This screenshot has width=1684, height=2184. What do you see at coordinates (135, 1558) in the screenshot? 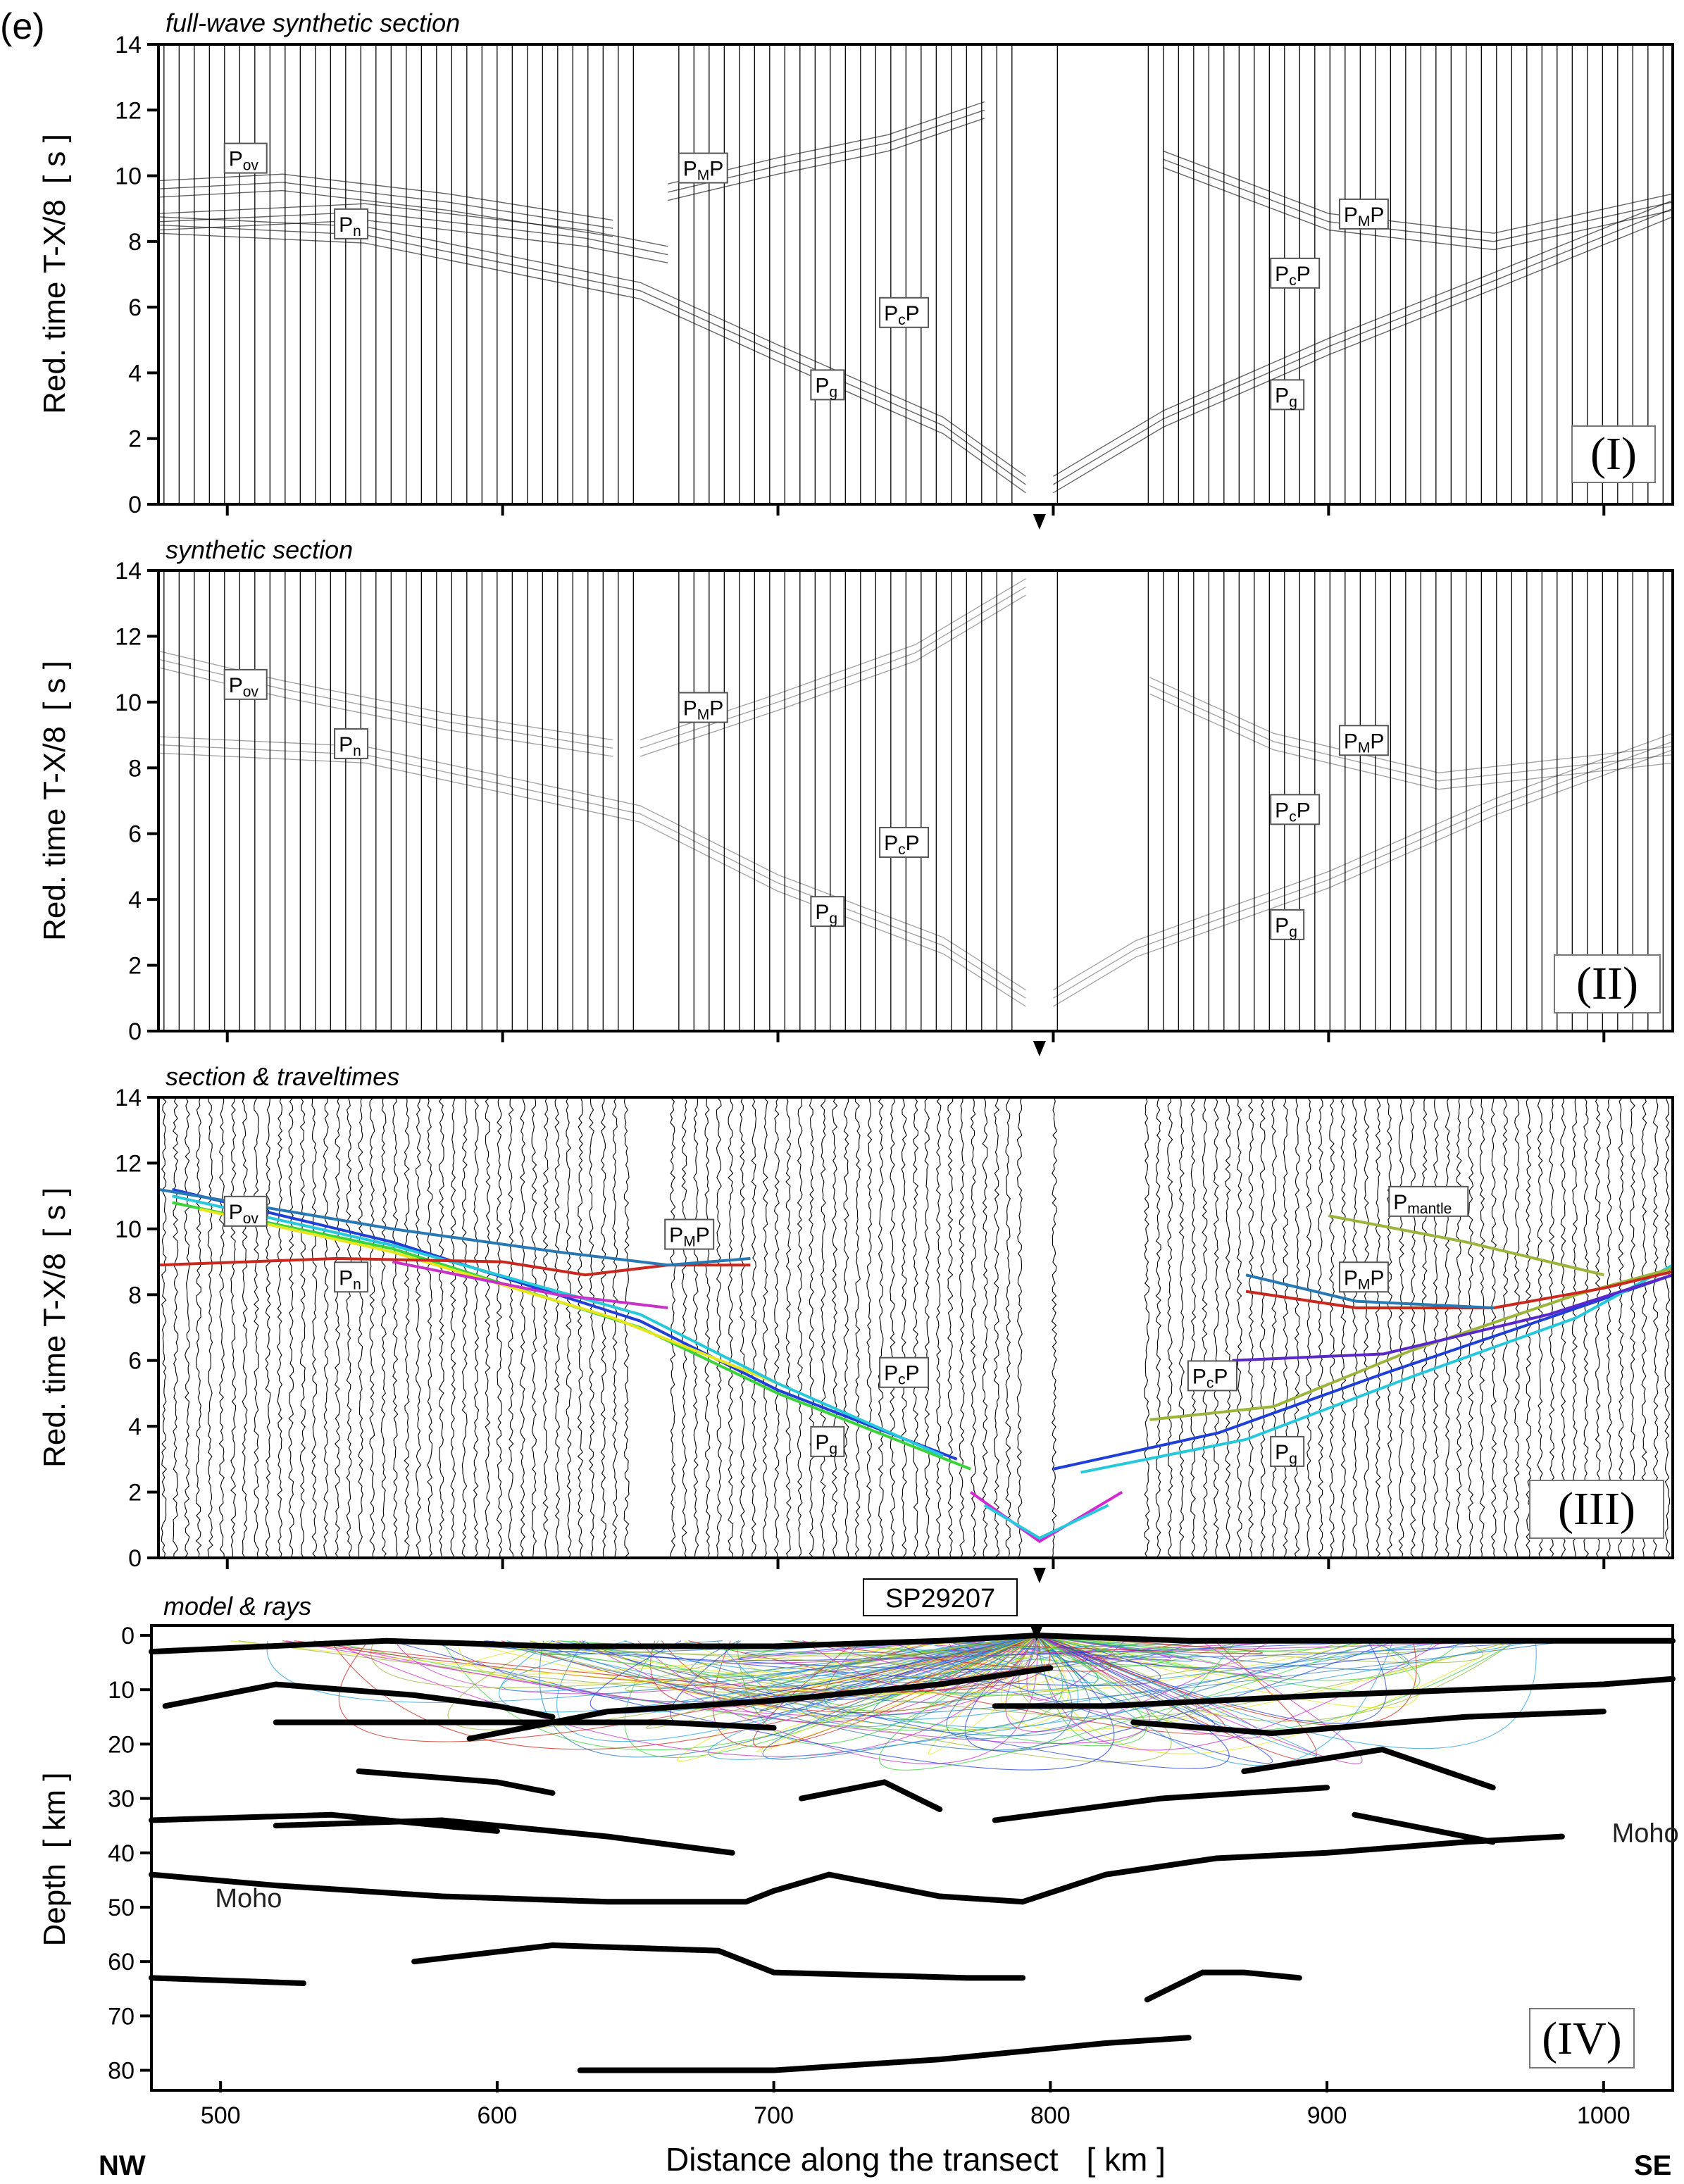
I see `y-tick-label: 0` at bounding box center [135, 1558].